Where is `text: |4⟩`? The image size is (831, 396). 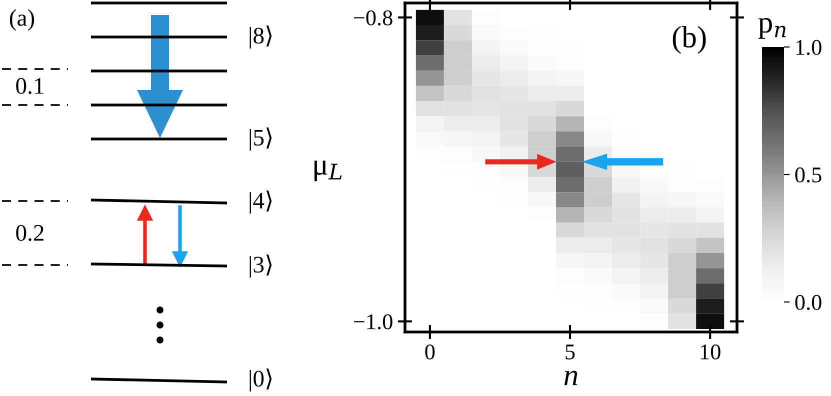
text: |4⟩ is located at coordinates (261, 202).